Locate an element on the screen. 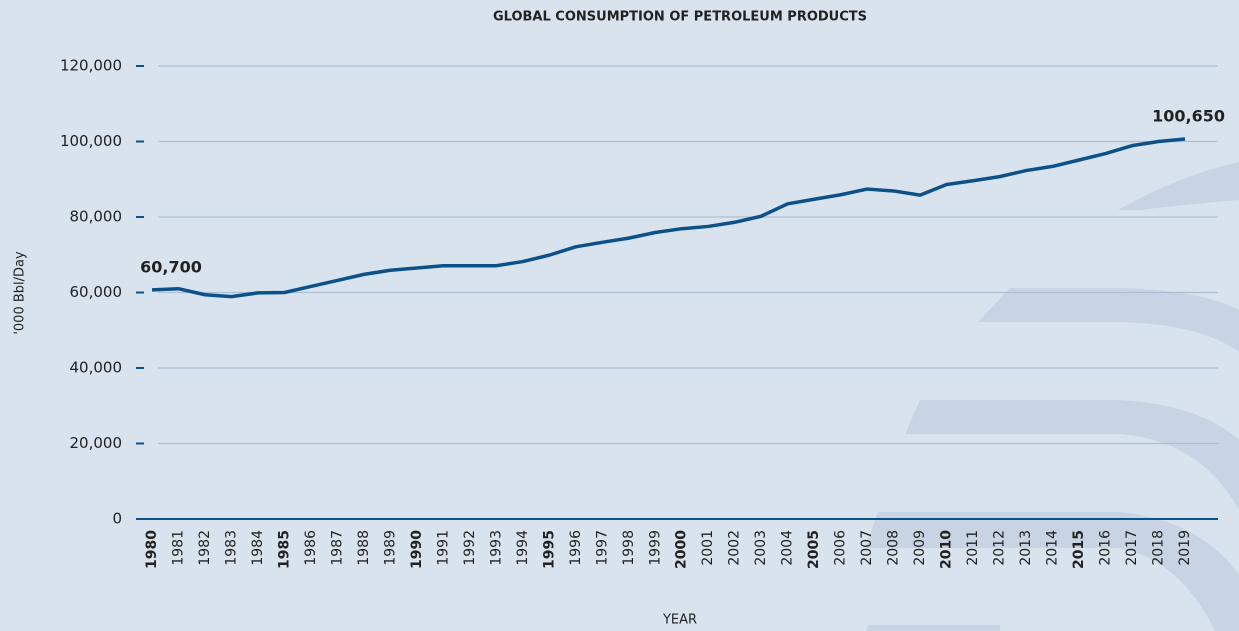 Image resolution: width=1239 pixels, height=631 pixels. data-label: 60,700 is located at coordinates (171, 266).